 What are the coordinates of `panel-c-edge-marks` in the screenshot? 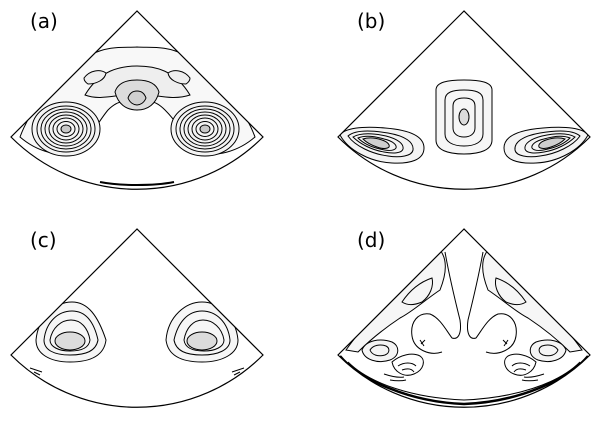 It's located at (137, 371).